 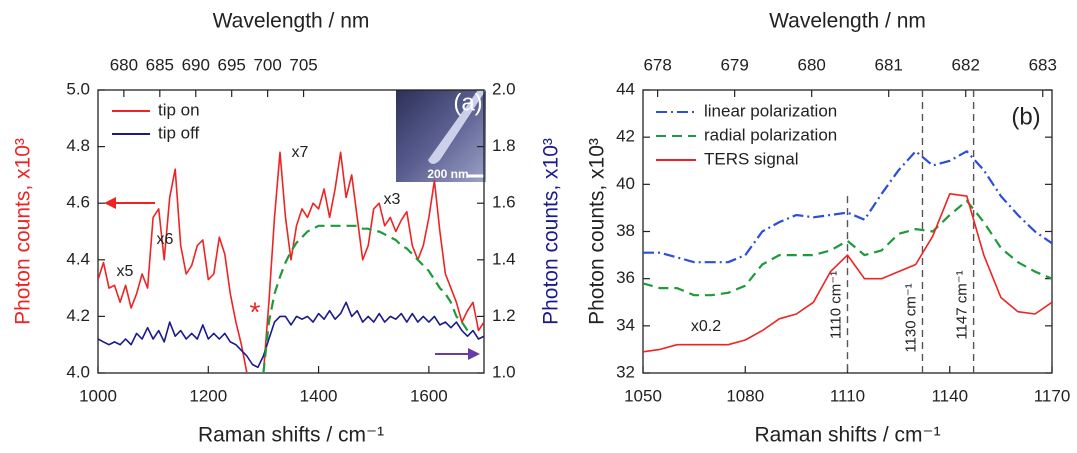 I want to click on x2-tick-label: 700, so click(x=267, y=64).